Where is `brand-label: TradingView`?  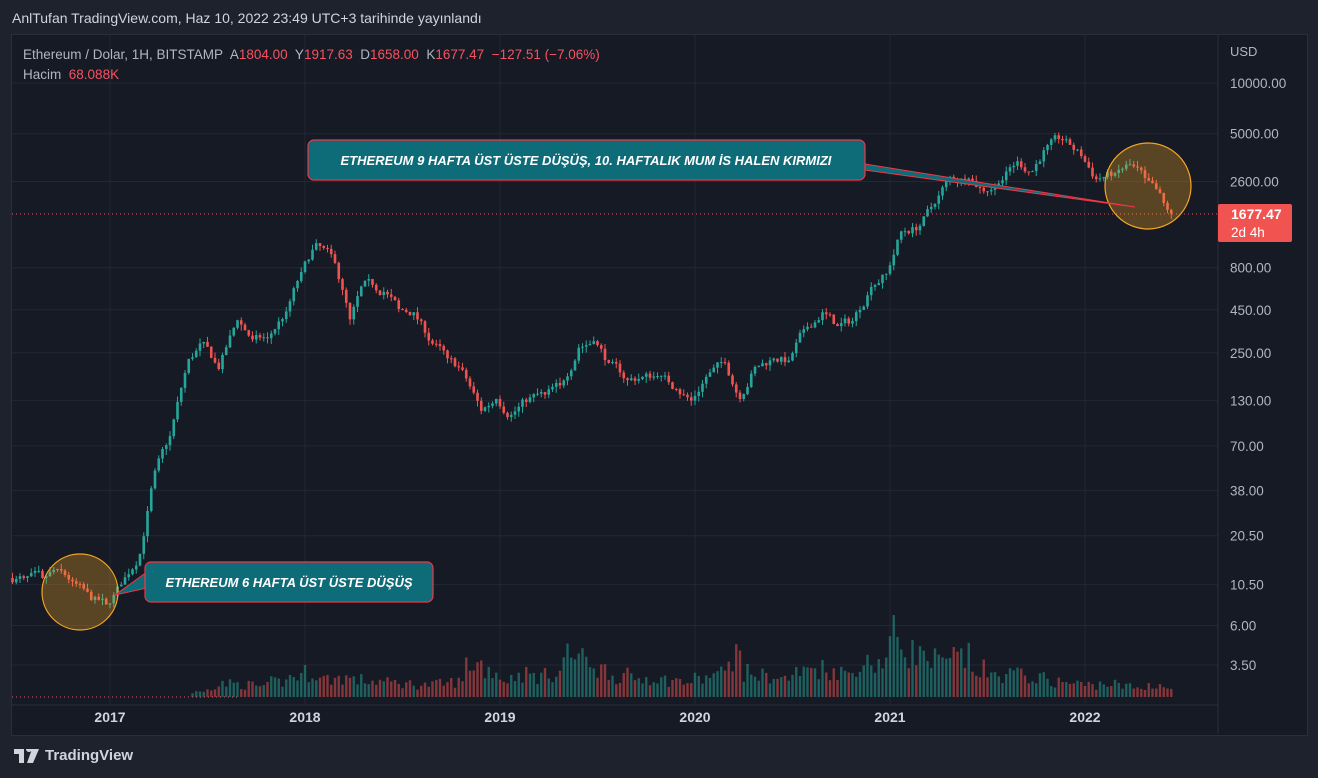 brand-label: TradingView is located at coordinates (89, 755).